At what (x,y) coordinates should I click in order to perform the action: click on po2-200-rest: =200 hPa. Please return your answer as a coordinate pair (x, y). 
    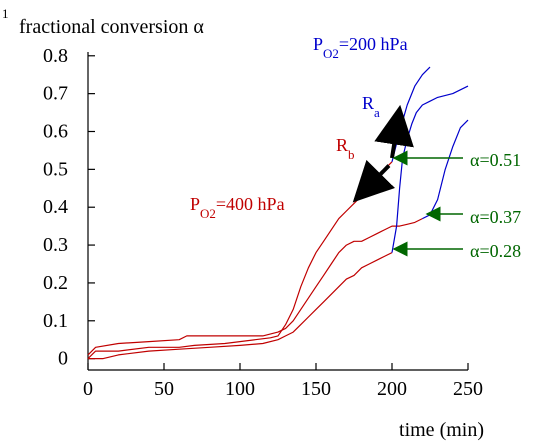
    Looking at the image, I should click on (373, 44).